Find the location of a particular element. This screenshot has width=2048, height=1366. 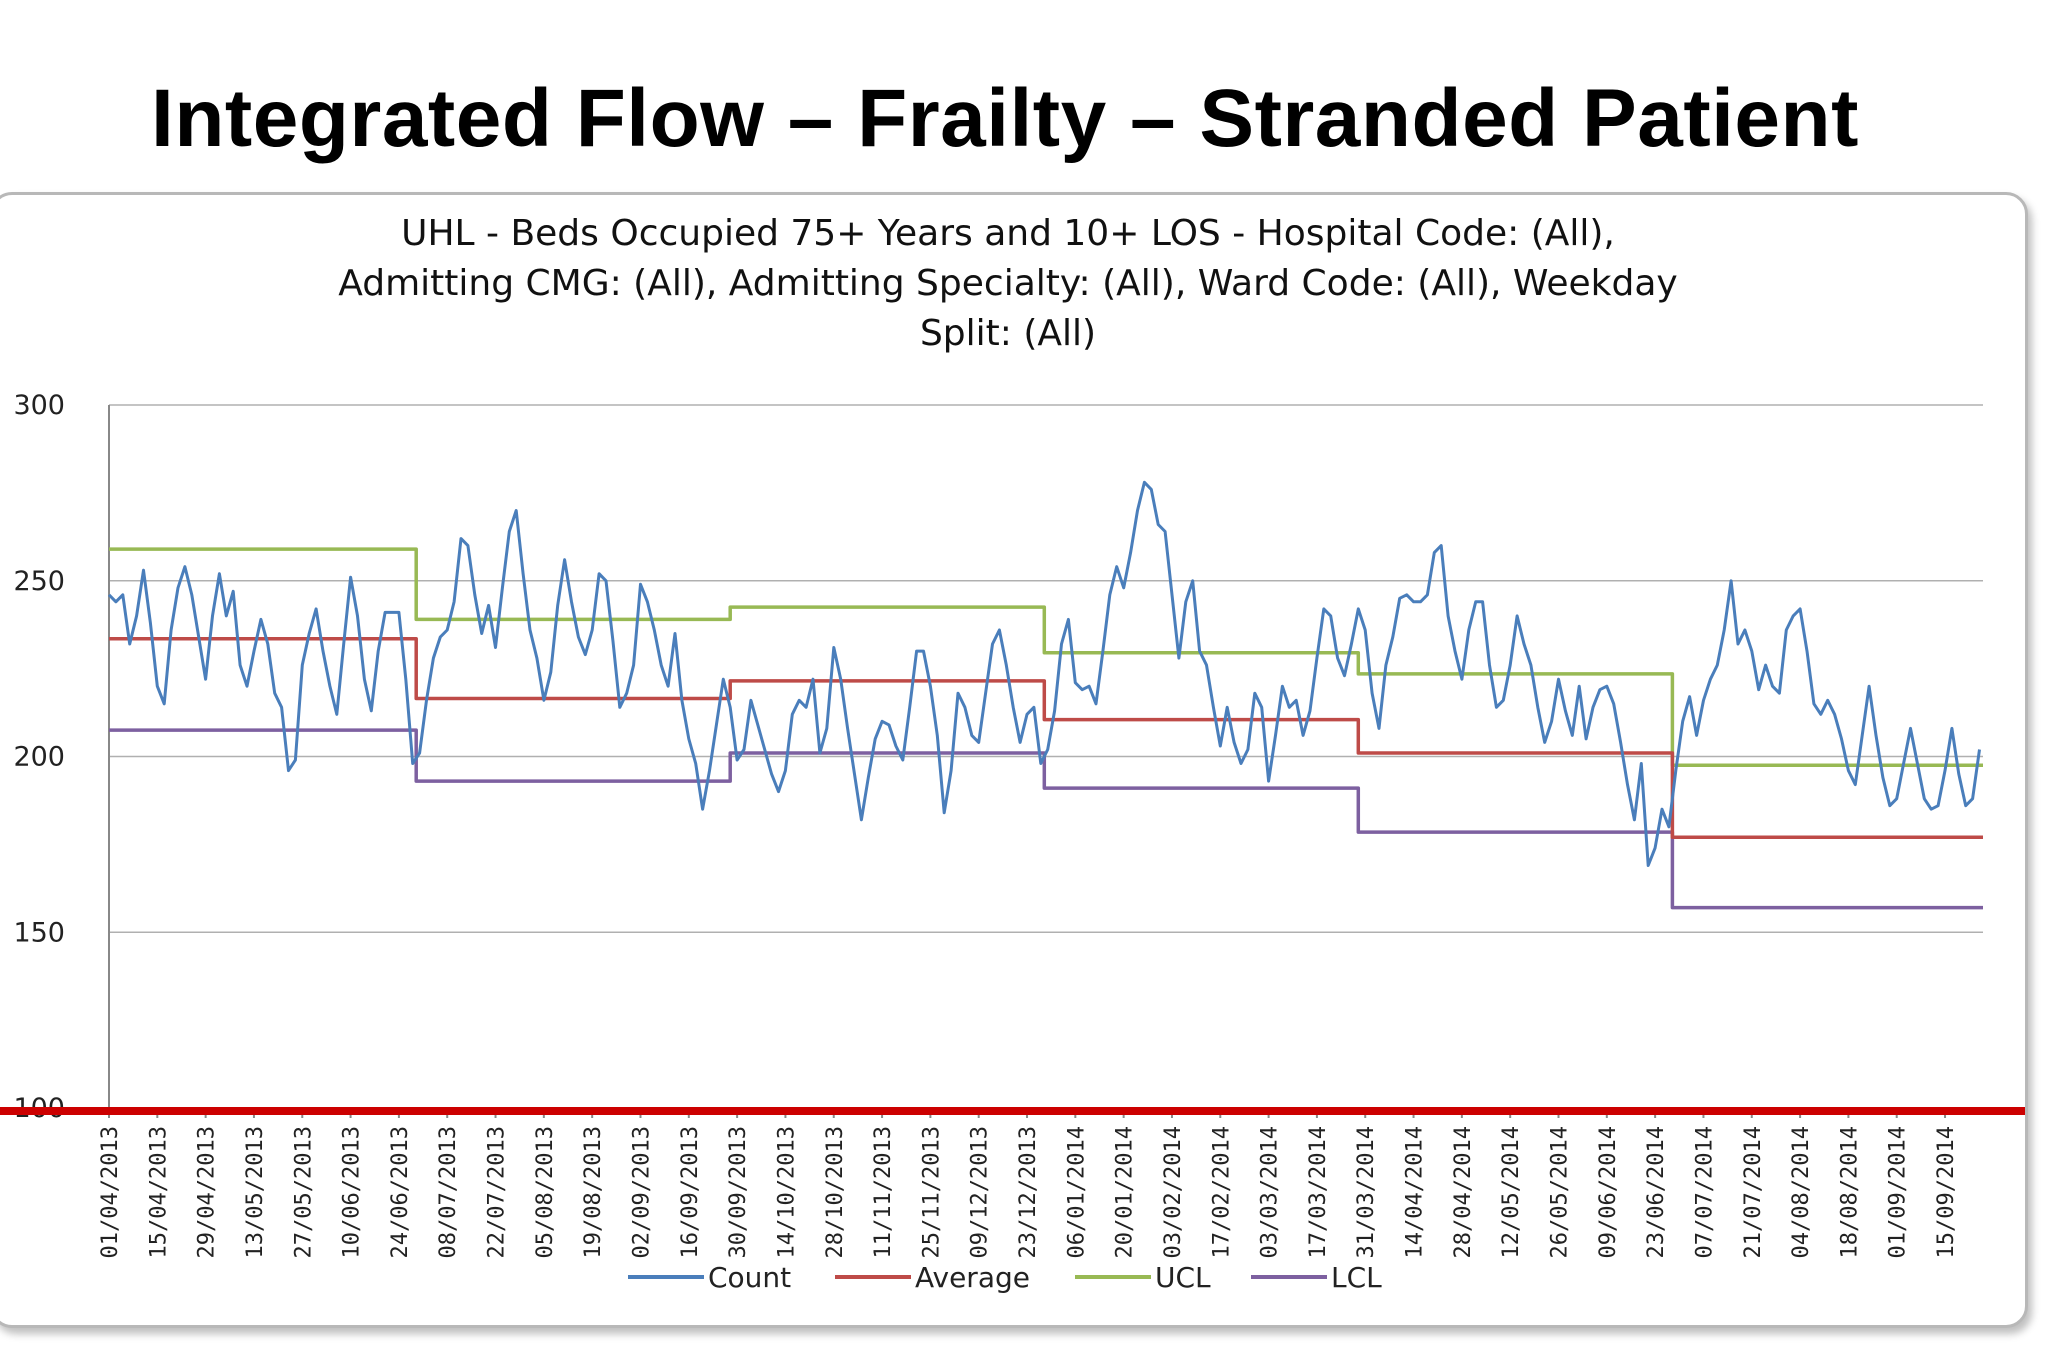

x-tick-label: 29/04/2013 is located at coordinates (207, 1192).